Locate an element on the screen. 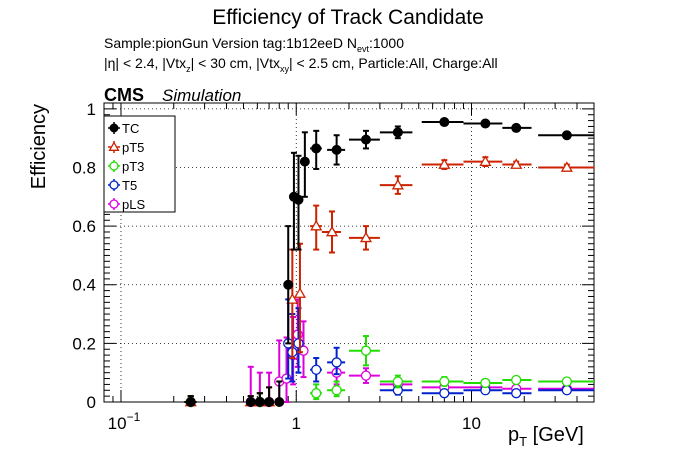  x-axis-label: pT [GeV] is located at coordinates (546, 436).